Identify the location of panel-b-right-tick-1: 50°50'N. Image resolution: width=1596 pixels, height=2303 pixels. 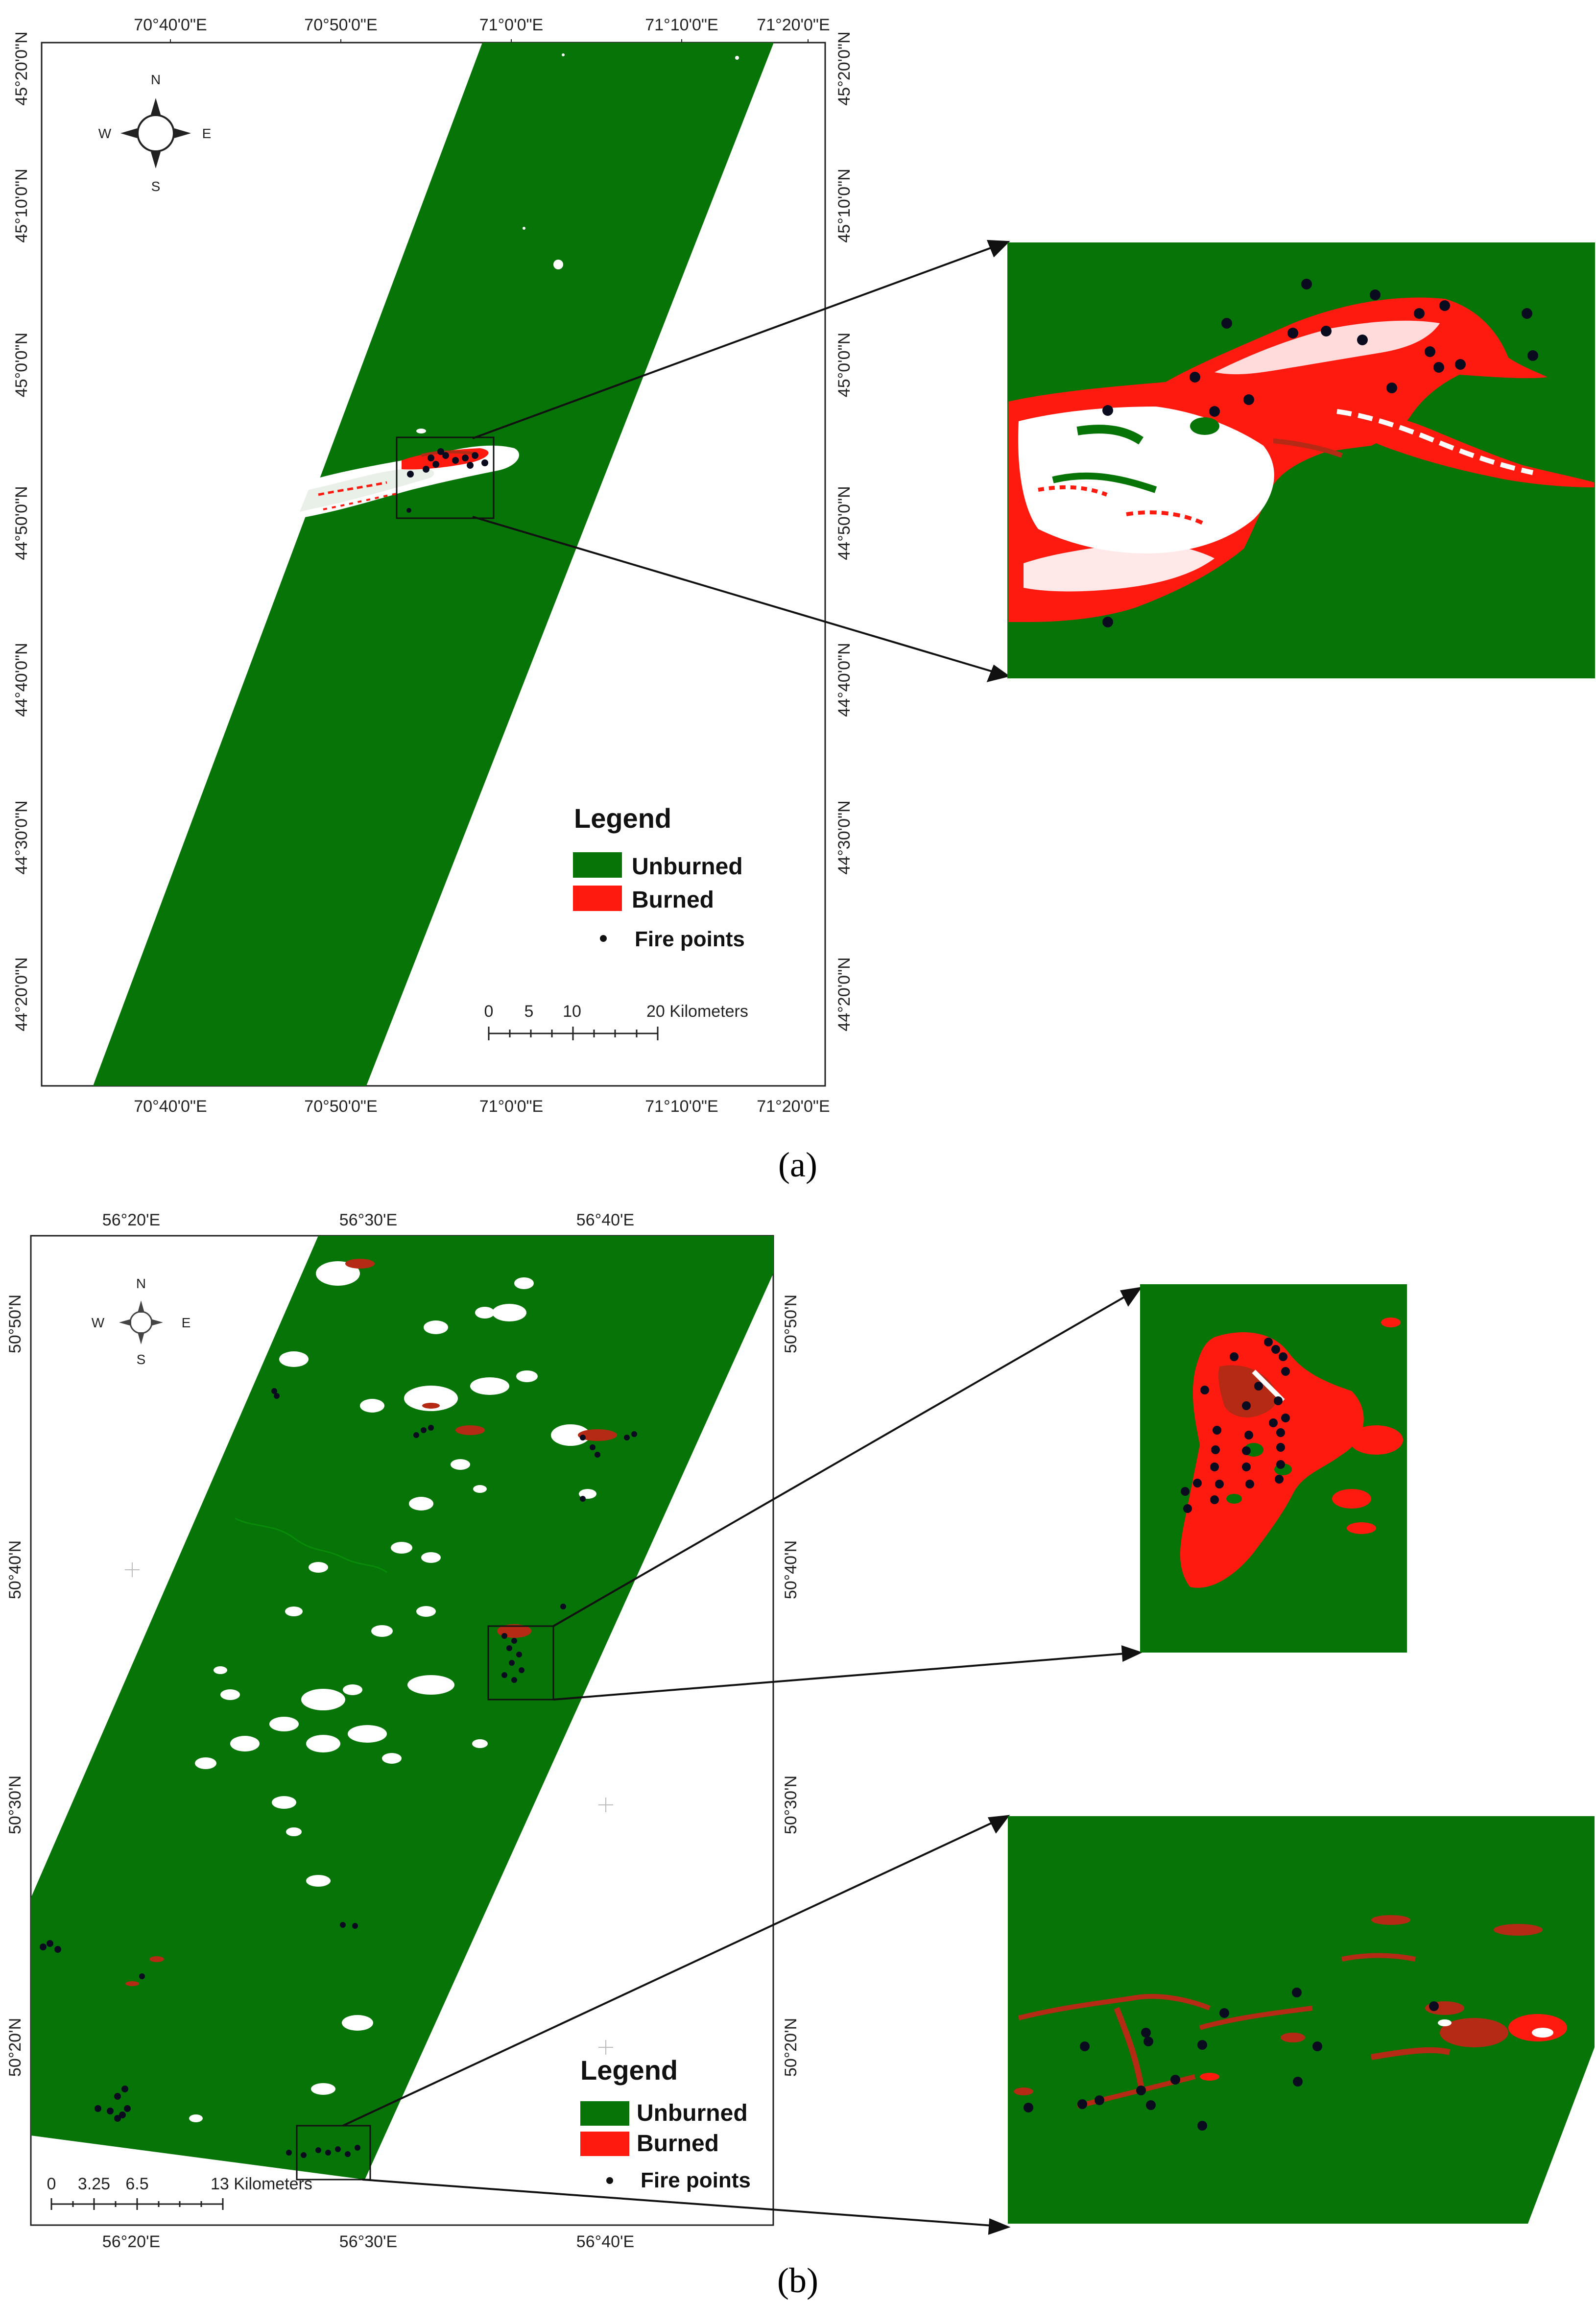
(791, 1324).